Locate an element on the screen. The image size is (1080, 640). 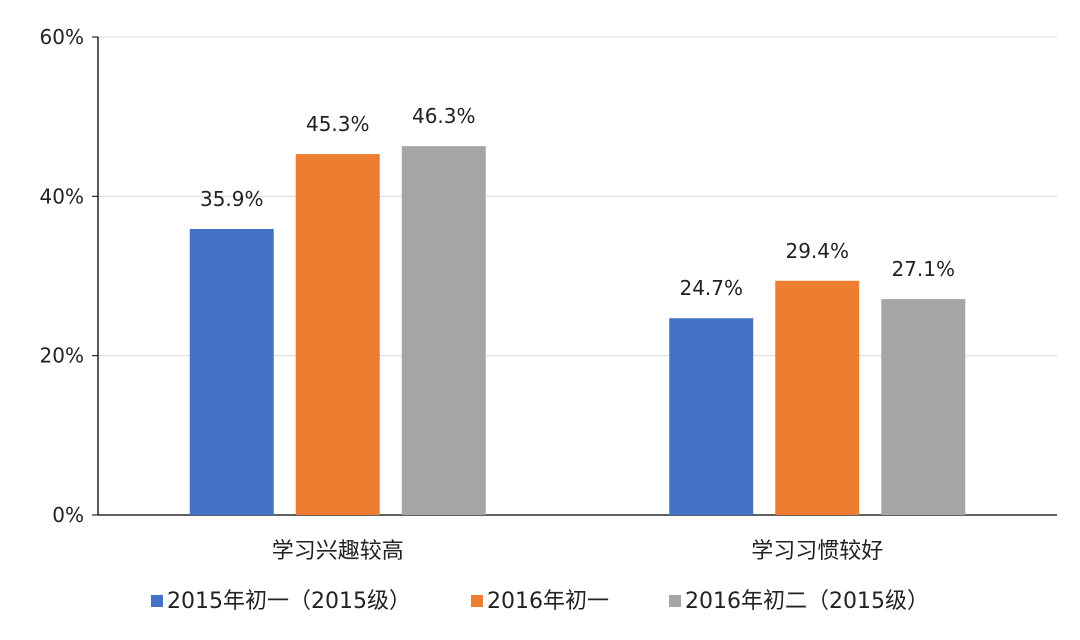
y-tick-label: 40% is located at coordinates (62, 196).